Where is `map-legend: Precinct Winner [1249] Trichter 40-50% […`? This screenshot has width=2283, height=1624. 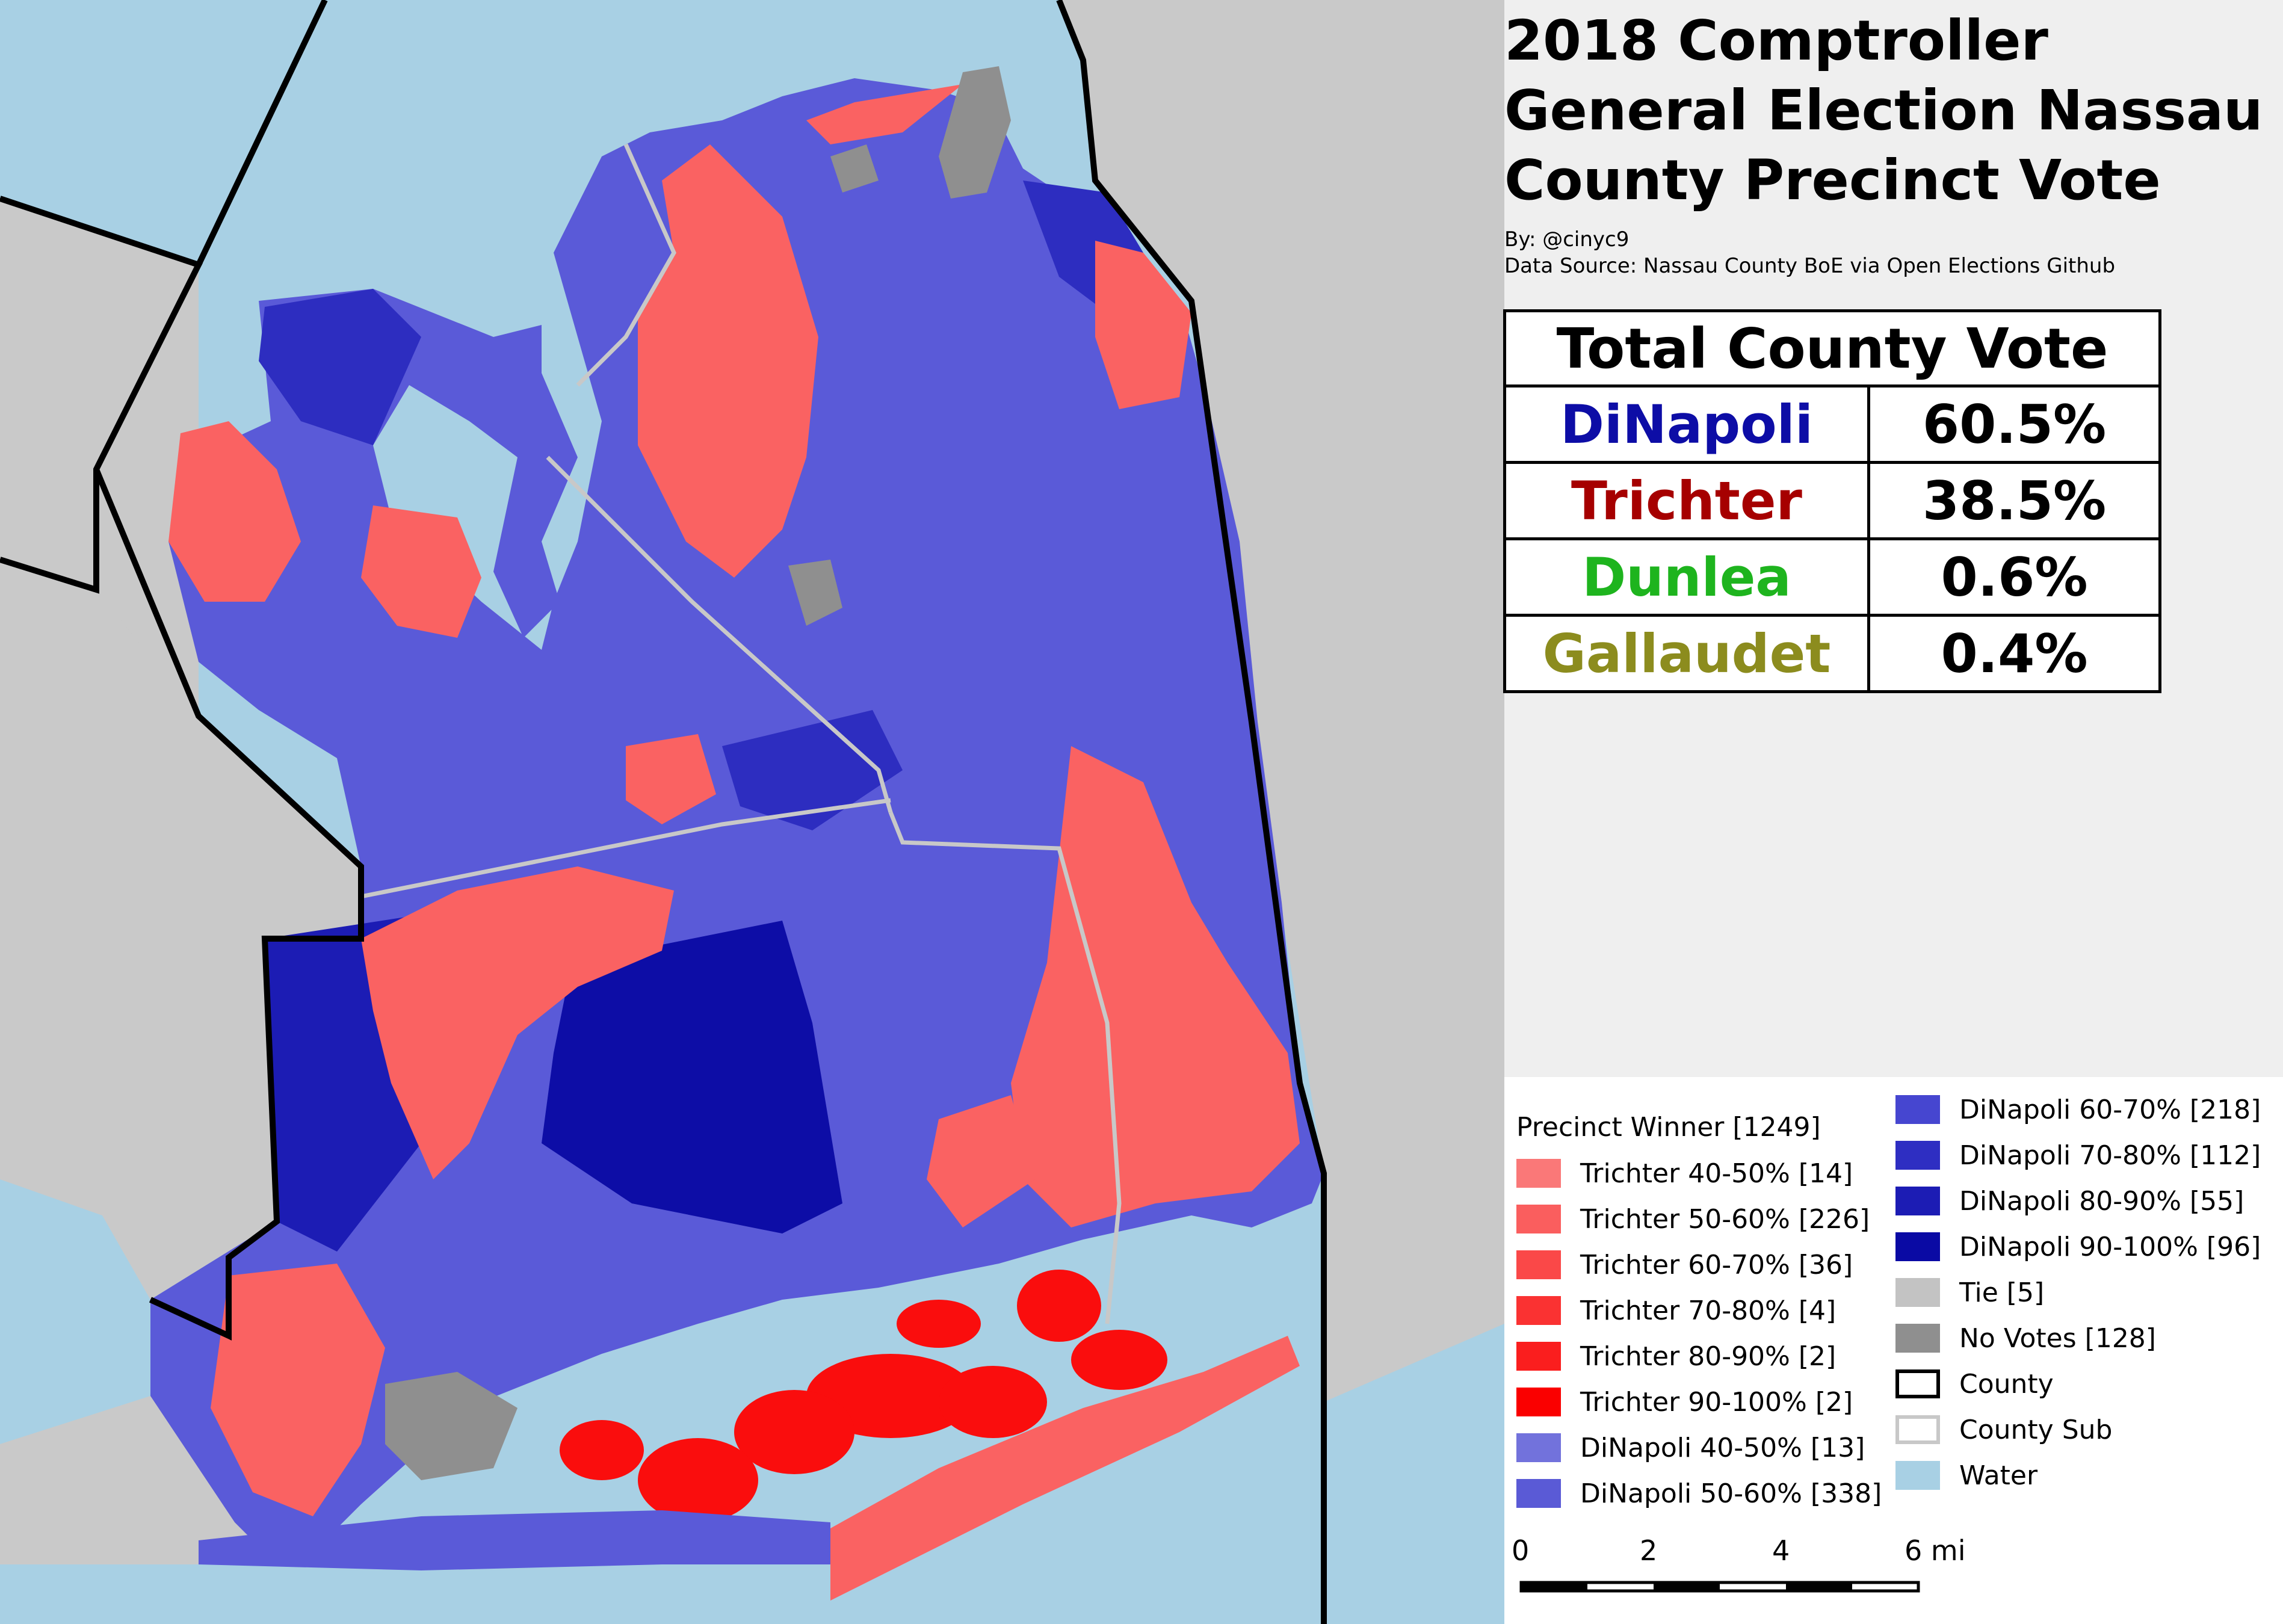
map-legend: Precinct Winner [1249] Trichter 40-50% [… is located at coordinates (1893, 1299).